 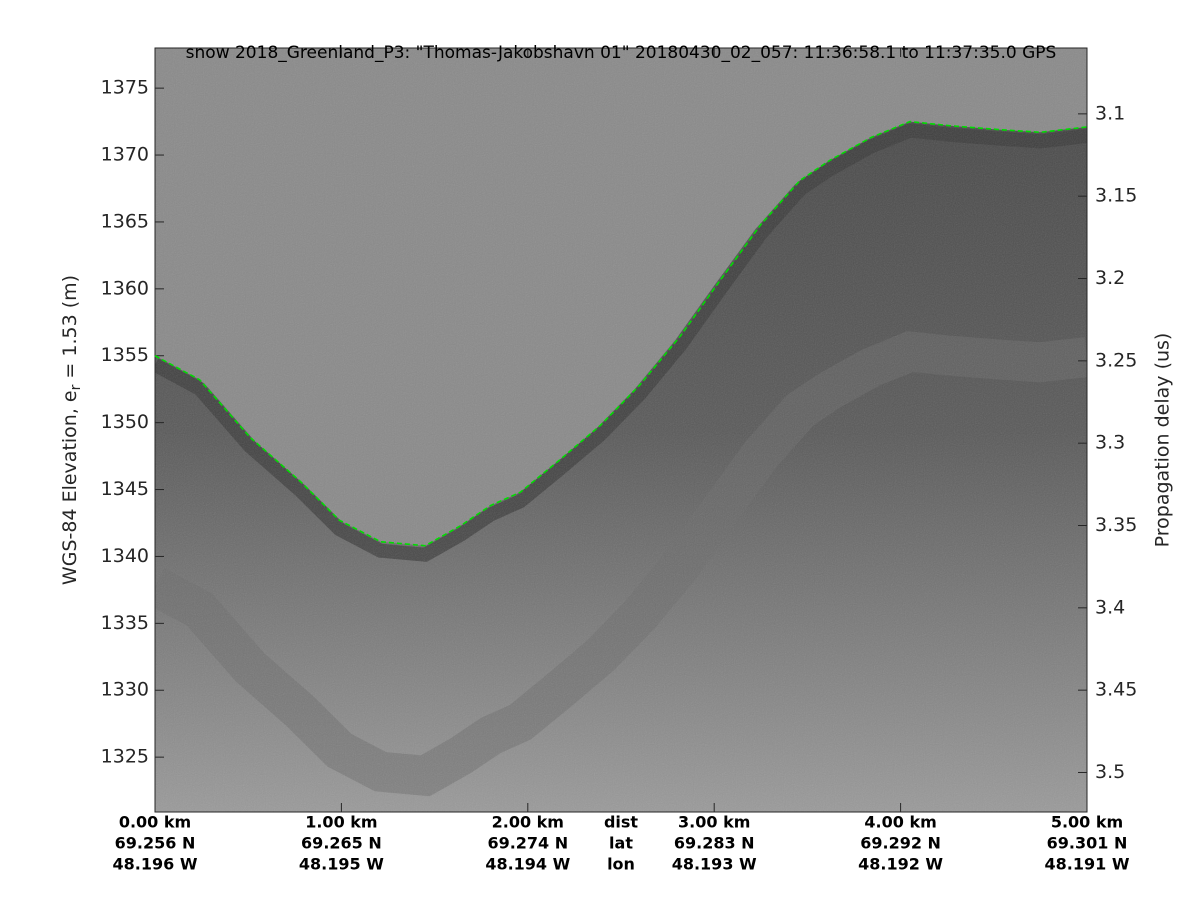 I want to click on y2-tick-label: 3.2, so click(x=1110, y=278).